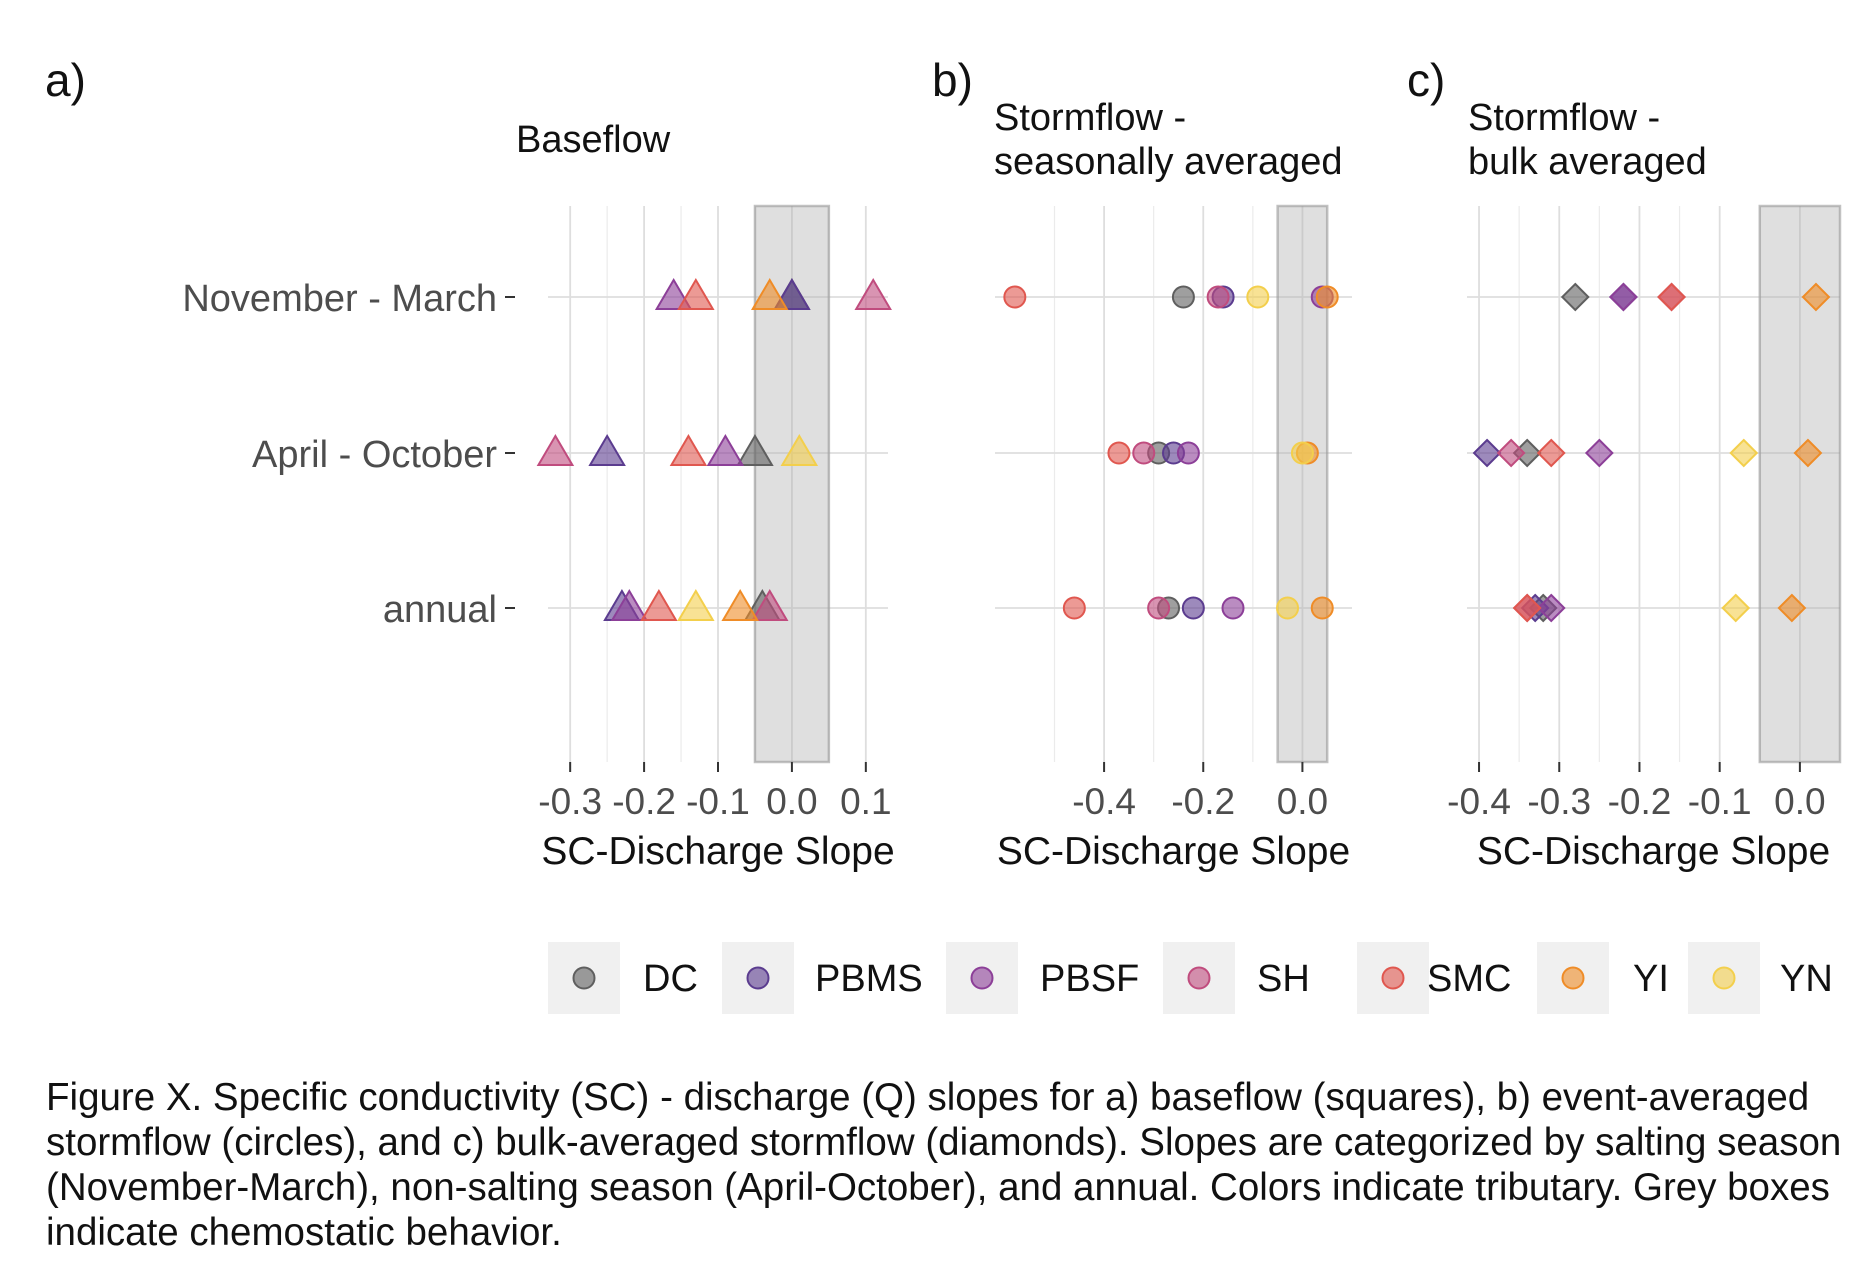  What do you see at coordinates (1651, 979) in the screenshot?
I see `legend-label: YI` at bounding box center [1651, 979].